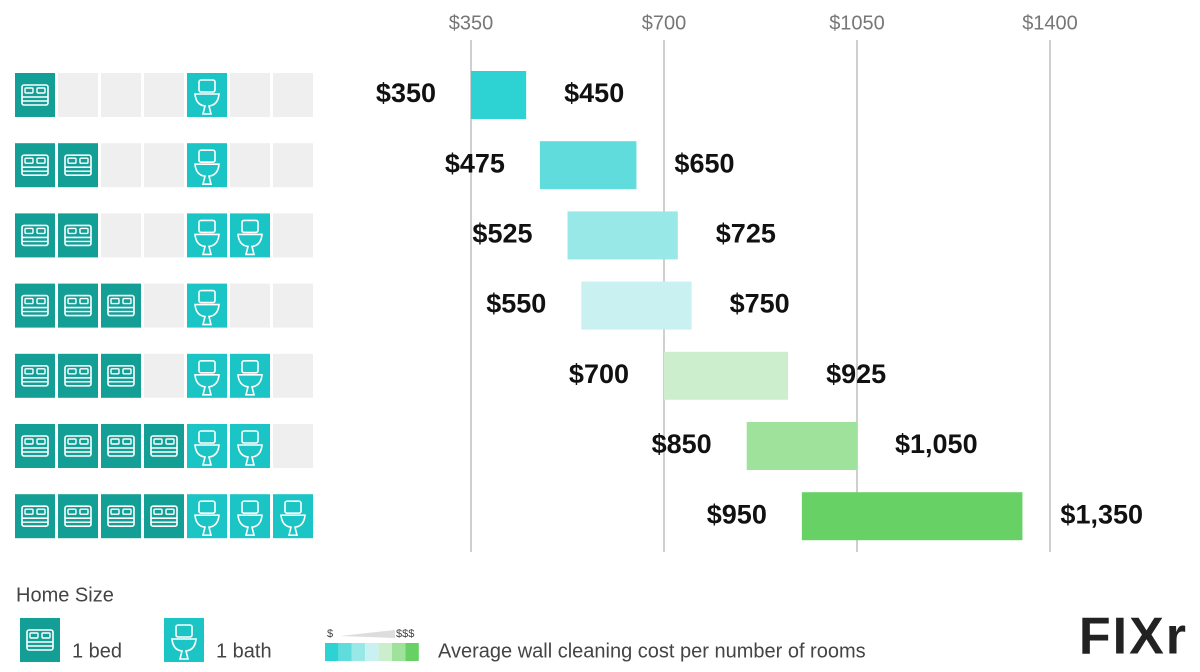 The height and width of the screenshot is (672, 1200). I want to click on high-label: $725, so click(746, 234).